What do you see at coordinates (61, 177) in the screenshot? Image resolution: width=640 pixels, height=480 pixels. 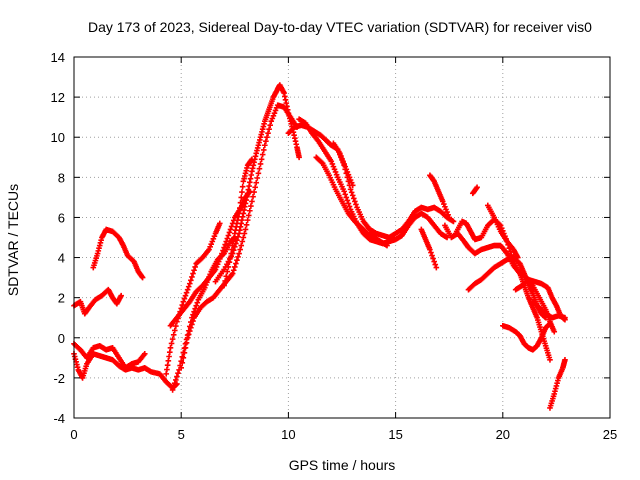 I see `y-tick-label: 8` at bounding box center [61, 177].